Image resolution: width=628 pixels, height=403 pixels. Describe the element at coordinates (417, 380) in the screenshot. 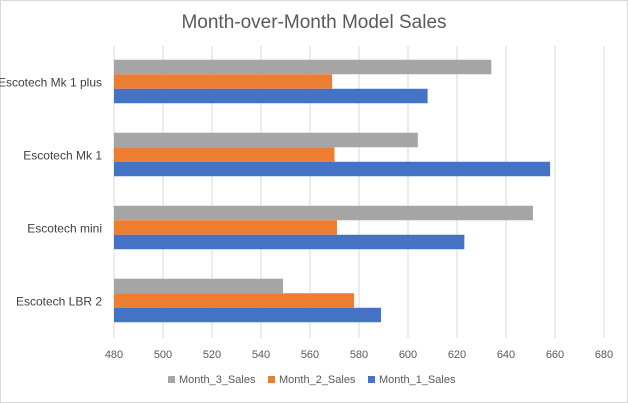

I see `legend-label-month-1-sales: Month_1_Sales` at that location.